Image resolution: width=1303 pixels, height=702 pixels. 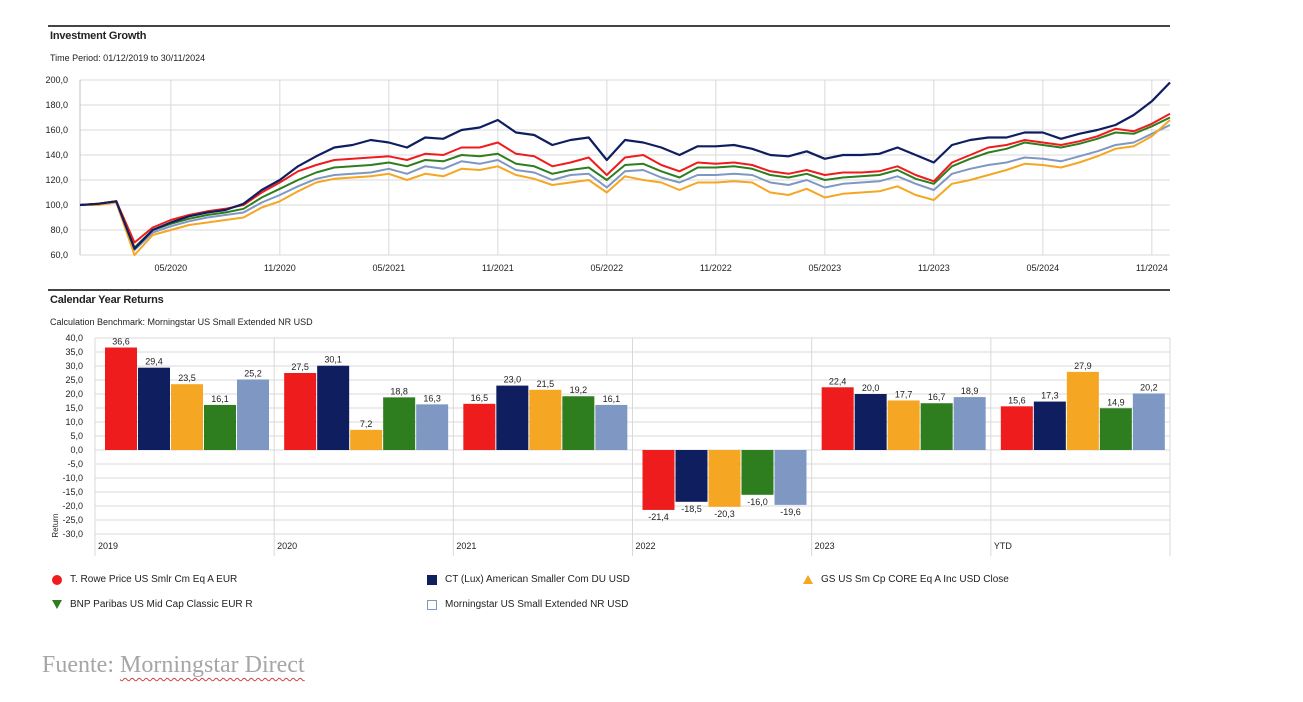 What do you see at coordinates (253, 373) in the screenshot?
I see `returns-bar-data-label: 25,2` at bounding box center [253, 373].